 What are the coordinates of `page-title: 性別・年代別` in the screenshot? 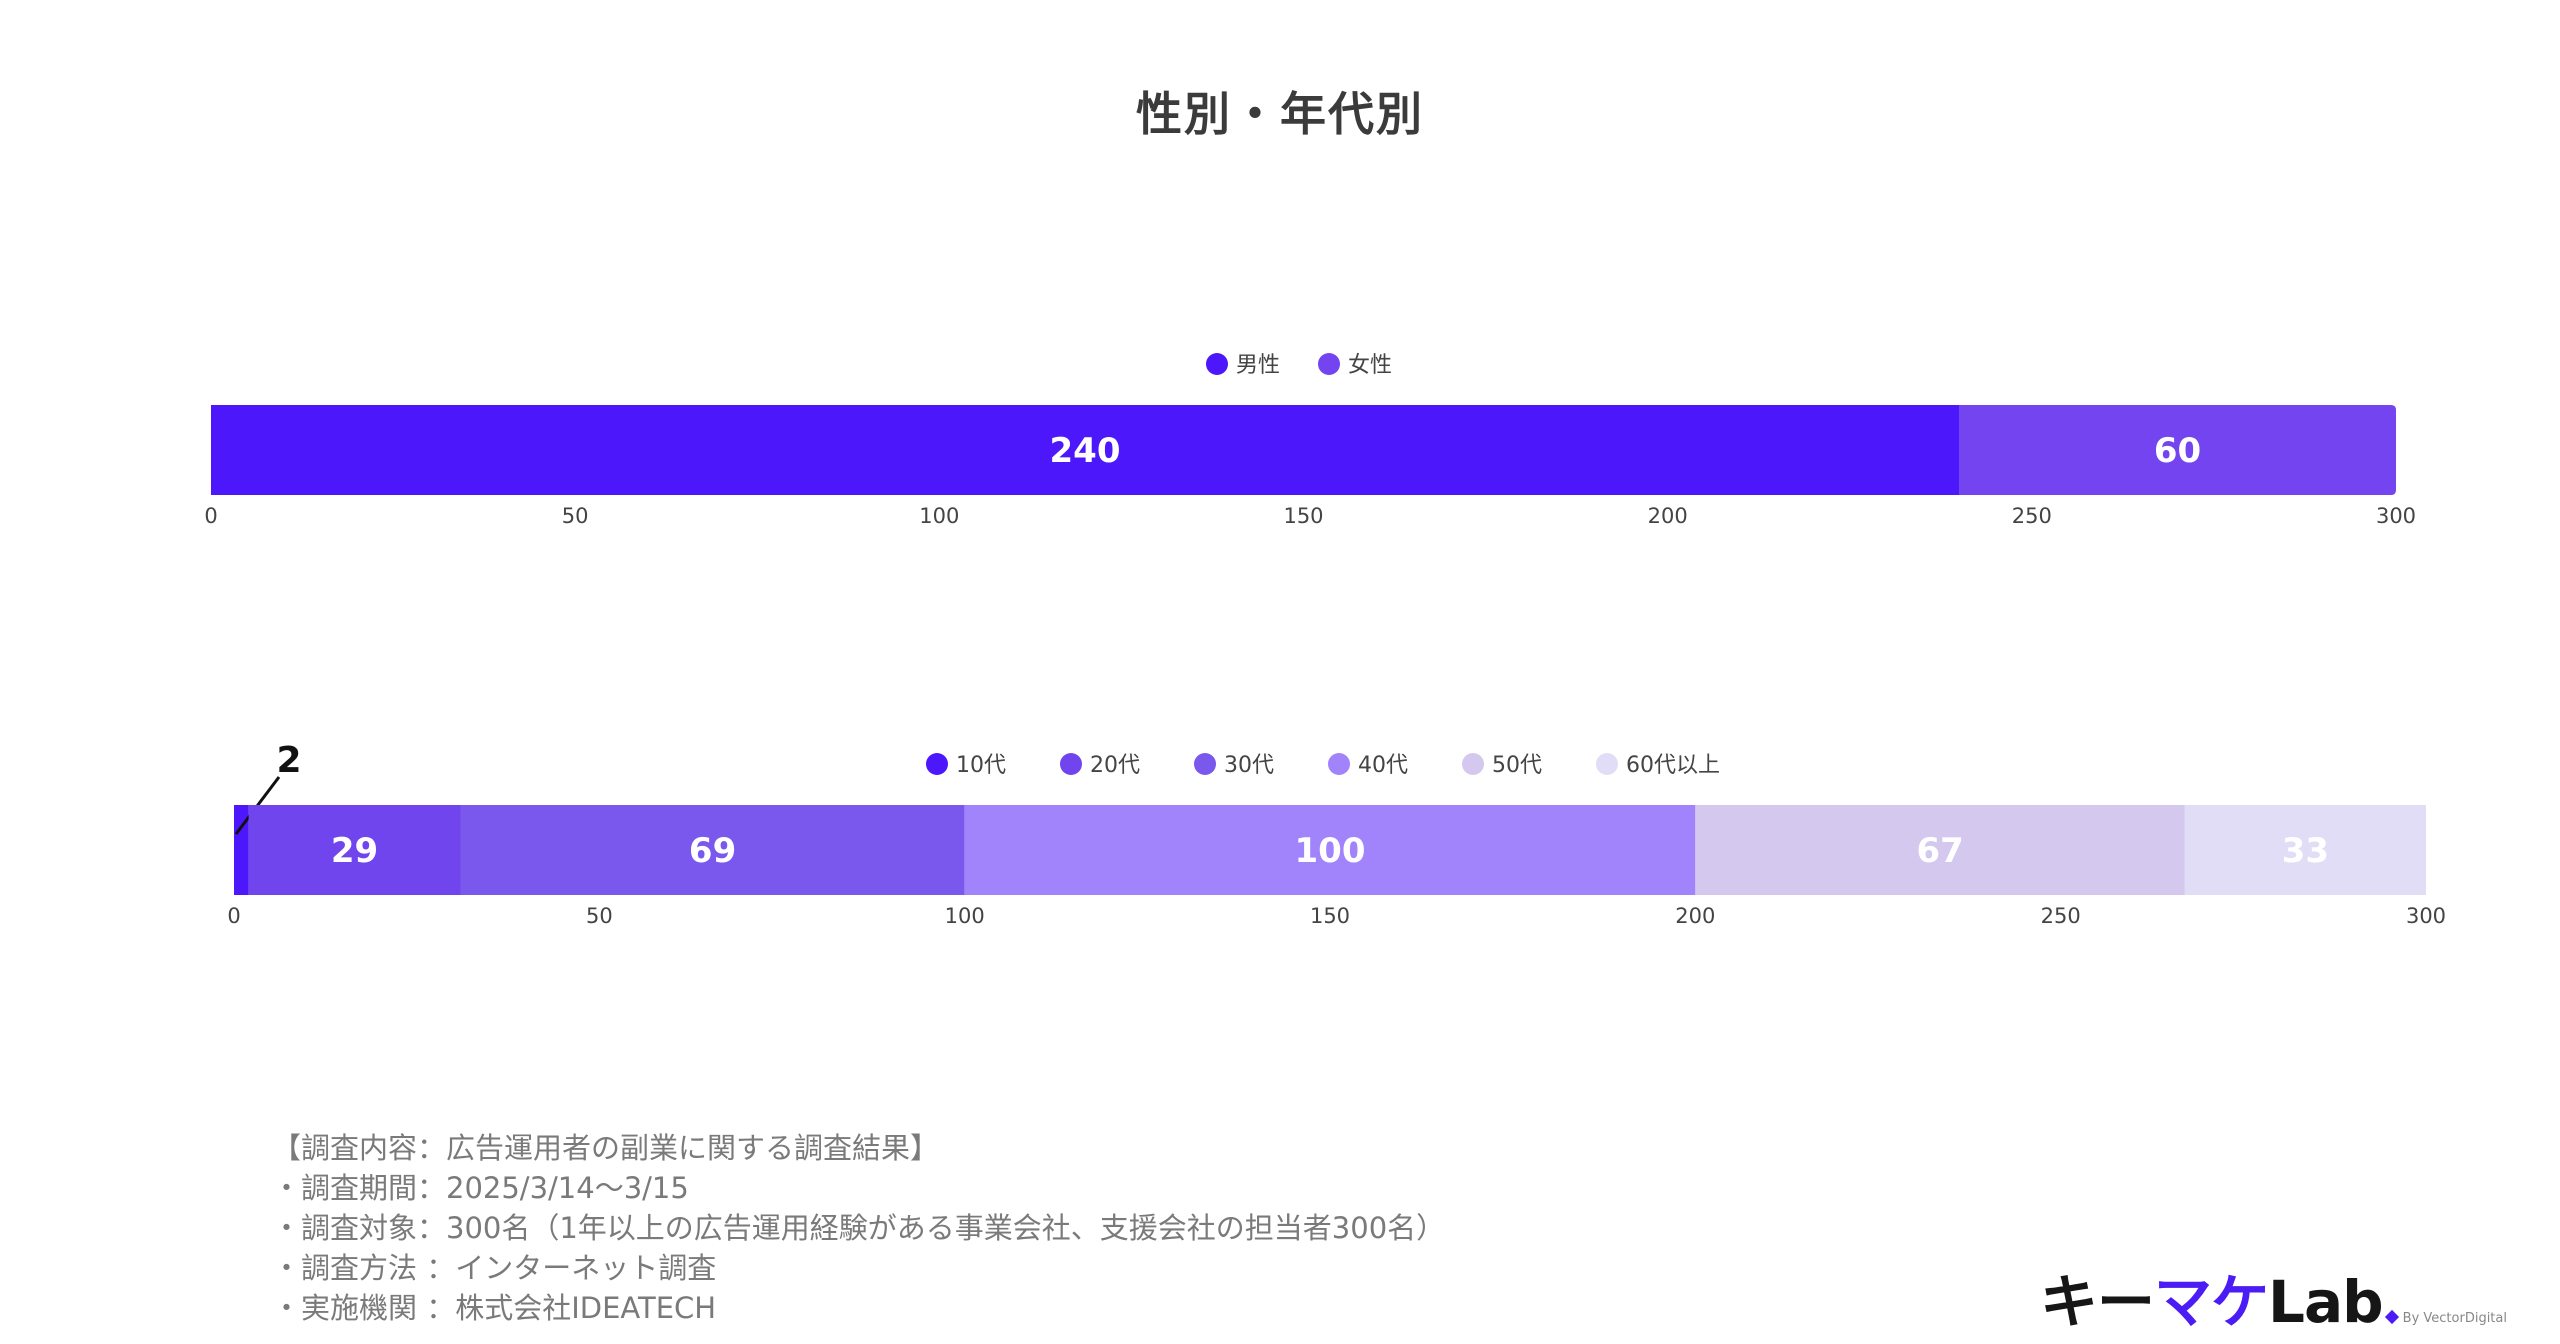 It's located at (1280, 114).